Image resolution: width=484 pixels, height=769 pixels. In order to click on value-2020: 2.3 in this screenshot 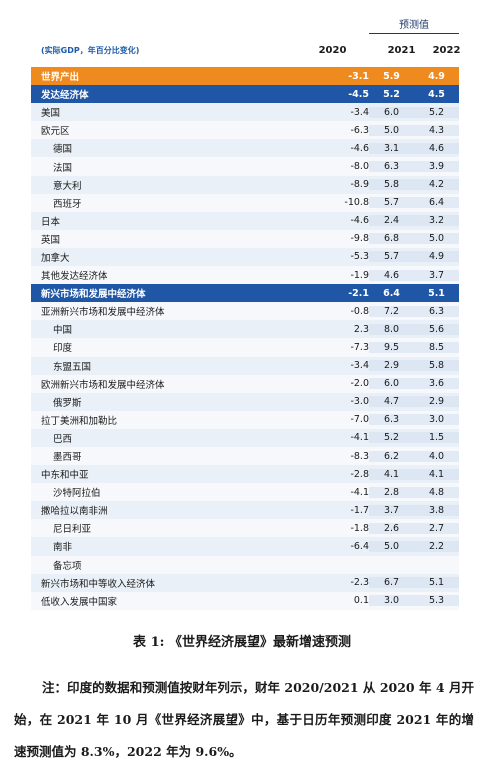, I will do `click(361, 329)`.